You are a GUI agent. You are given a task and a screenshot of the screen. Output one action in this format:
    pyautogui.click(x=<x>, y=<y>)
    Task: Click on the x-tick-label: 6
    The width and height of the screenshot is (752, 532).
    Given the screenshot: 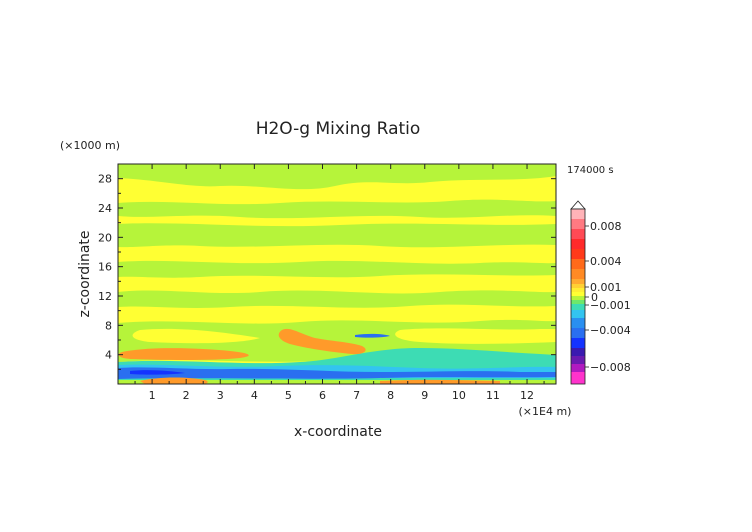 What is the action you would take?
    pyautogui.click(x=322, y=395)
    